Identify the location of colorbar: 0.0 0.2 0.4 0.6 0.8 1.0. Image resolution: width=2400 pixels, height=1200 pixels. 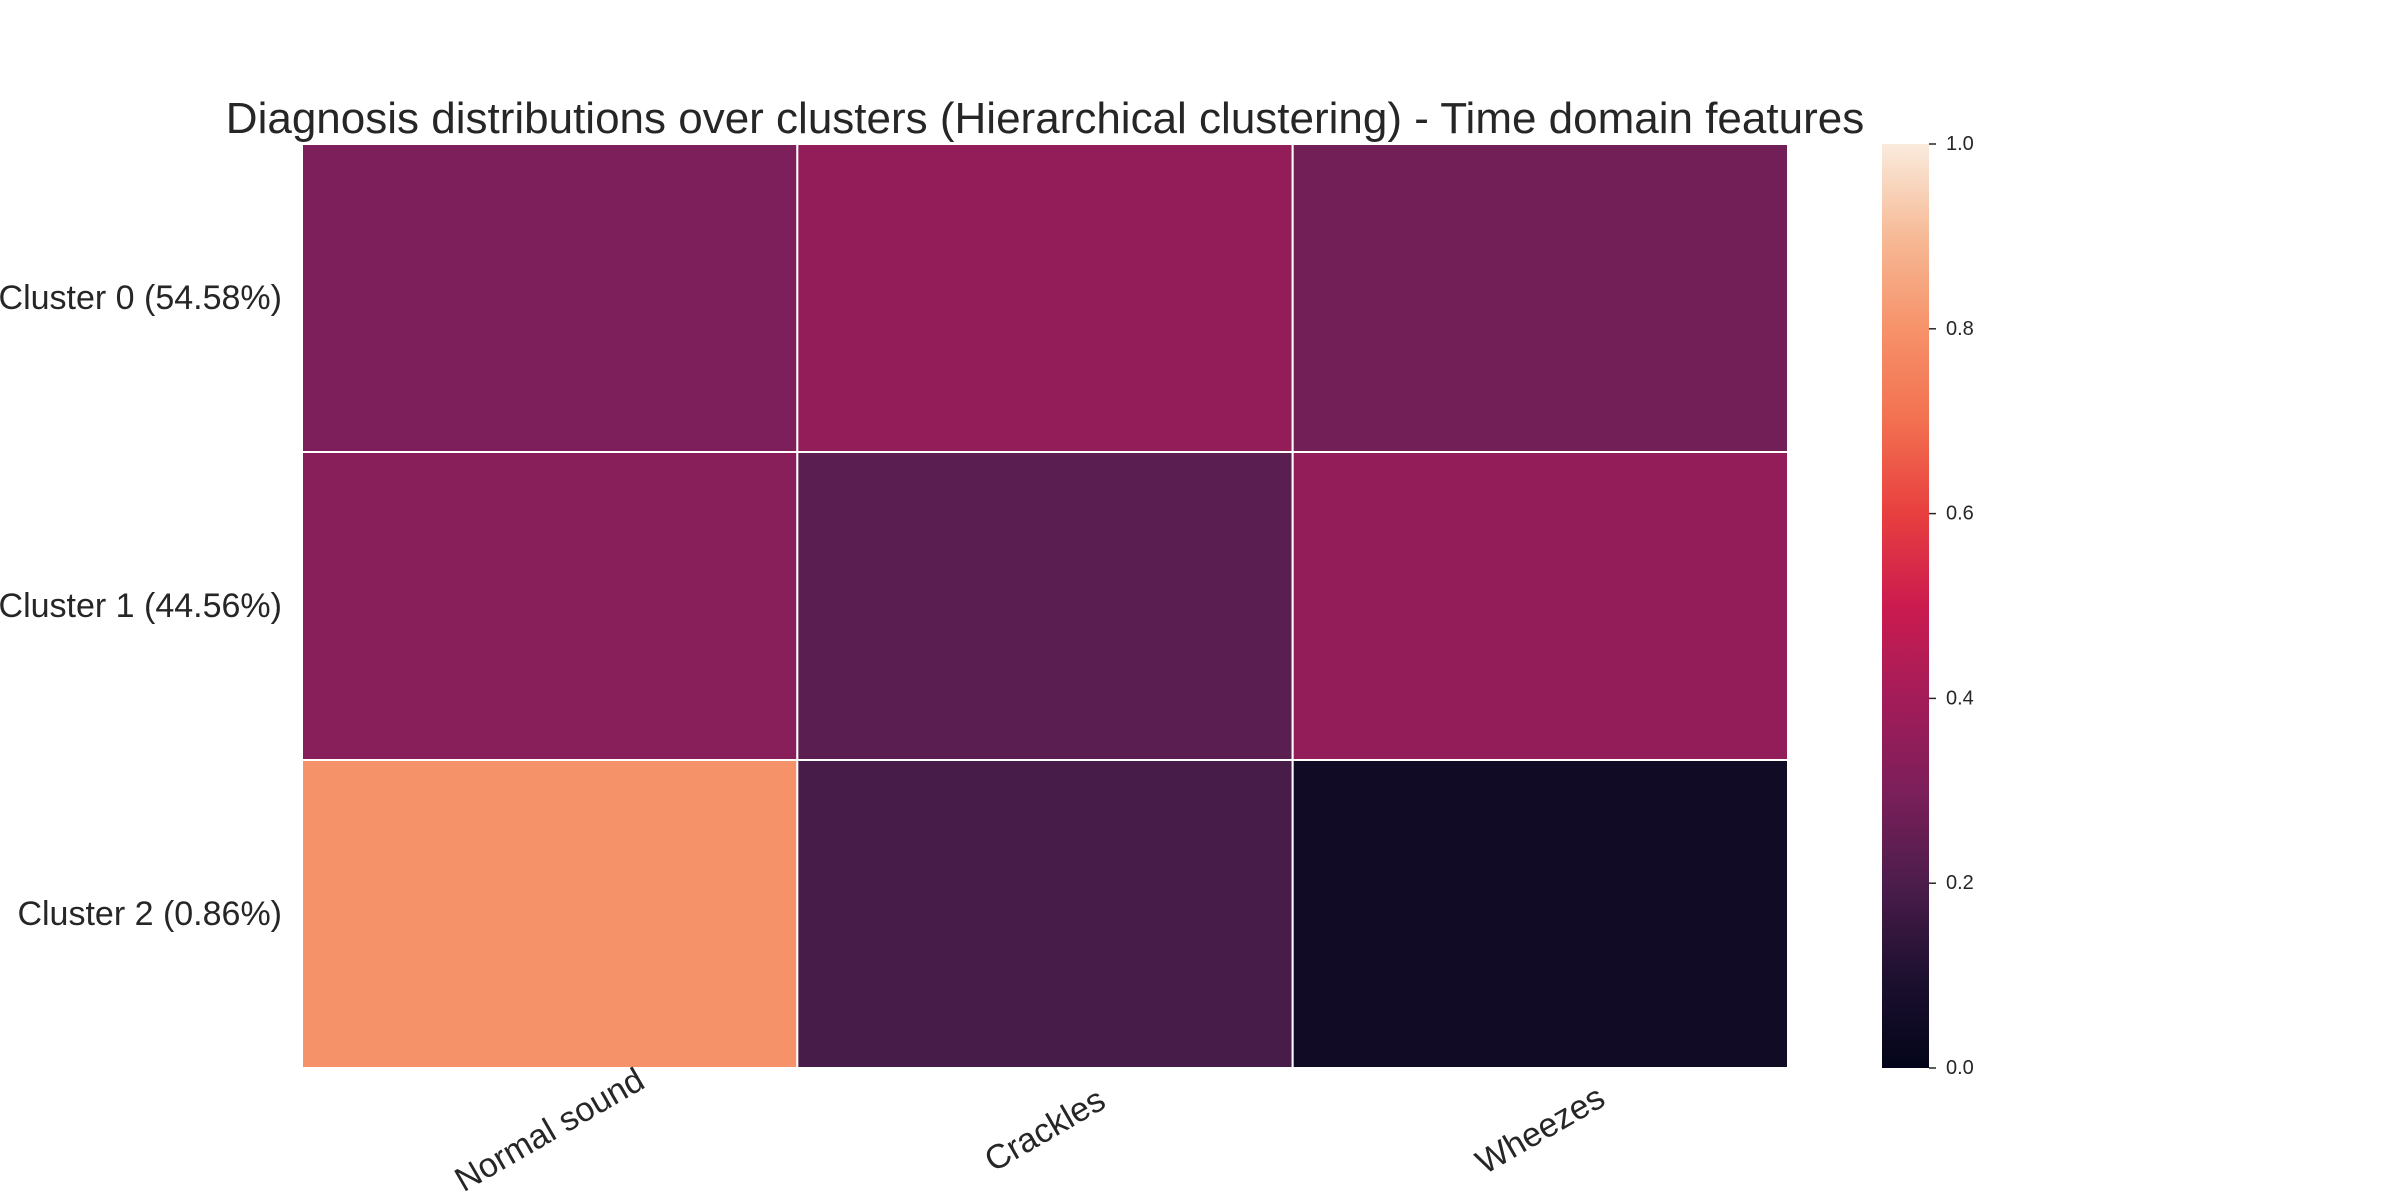
(1928, 606).